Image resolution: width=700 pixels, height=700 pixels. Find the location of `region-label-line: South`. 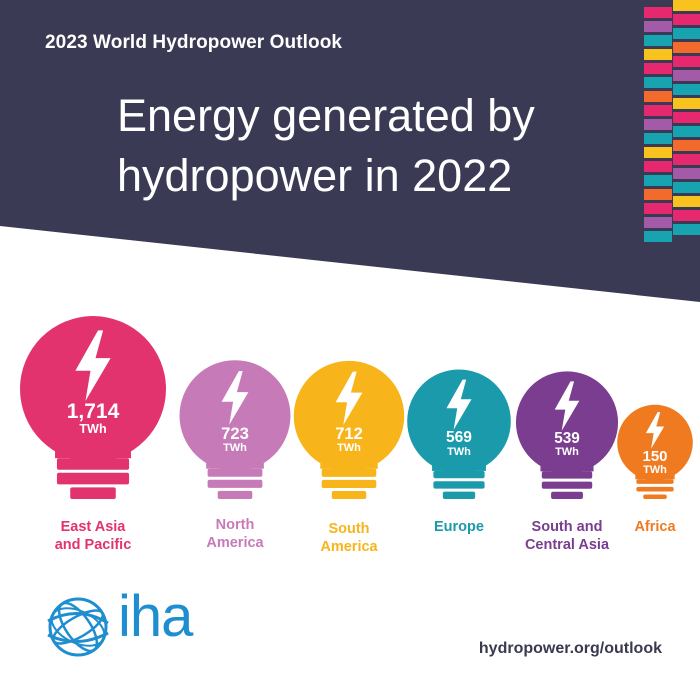

region-label-line: South is located at coordinates (349, 529).